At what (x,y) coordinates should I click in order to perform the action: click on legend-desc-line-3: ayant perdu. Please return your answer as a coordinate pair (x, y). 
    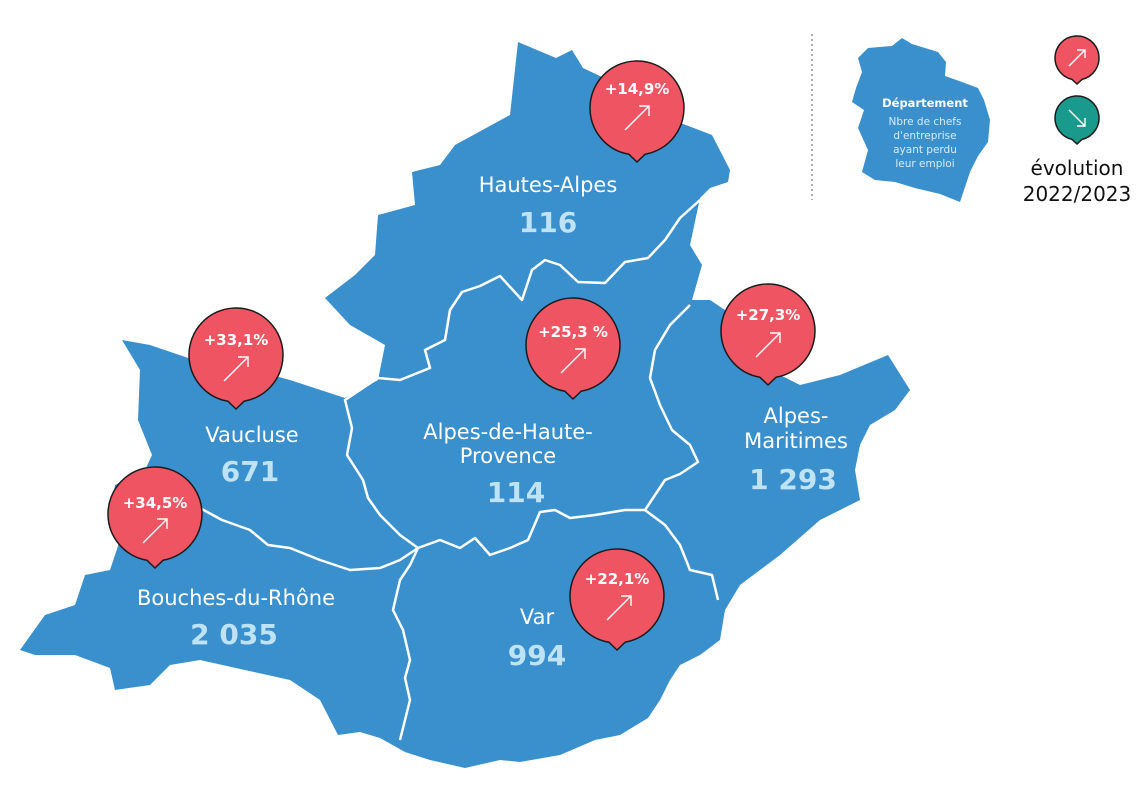
    Looking at the image, I should click on (925, 150).